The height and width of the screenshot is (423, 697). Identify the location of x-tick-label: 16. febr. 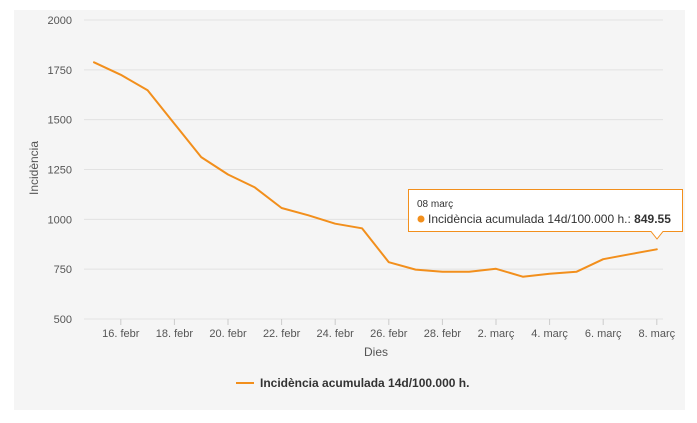
(121, 334).